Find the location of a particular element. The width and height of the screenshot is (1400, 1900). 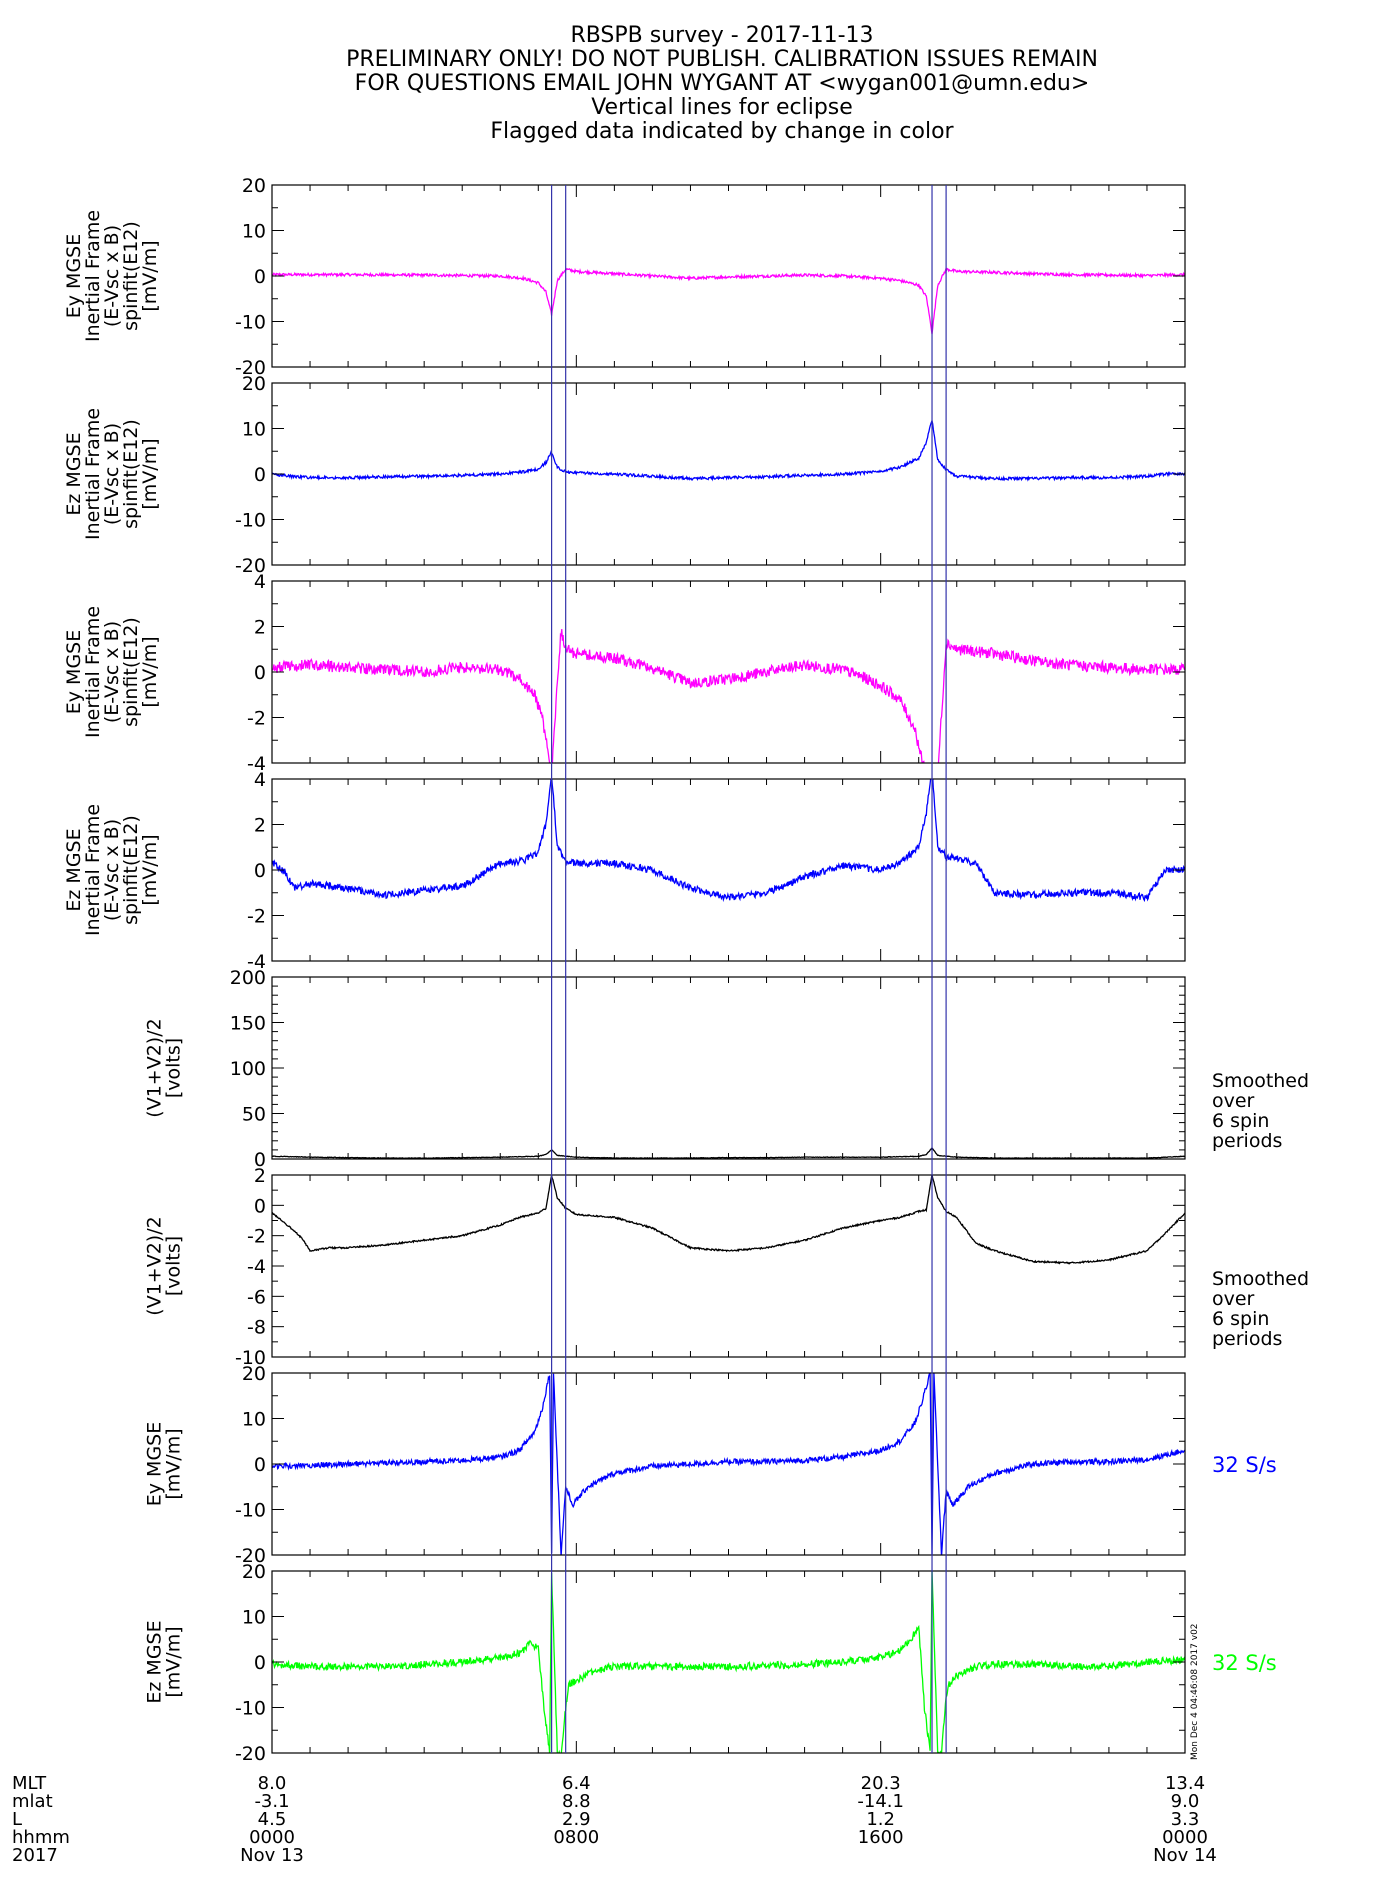

eclipse-note: Vertical lines for eclipse is located at coordinates (722, 107).